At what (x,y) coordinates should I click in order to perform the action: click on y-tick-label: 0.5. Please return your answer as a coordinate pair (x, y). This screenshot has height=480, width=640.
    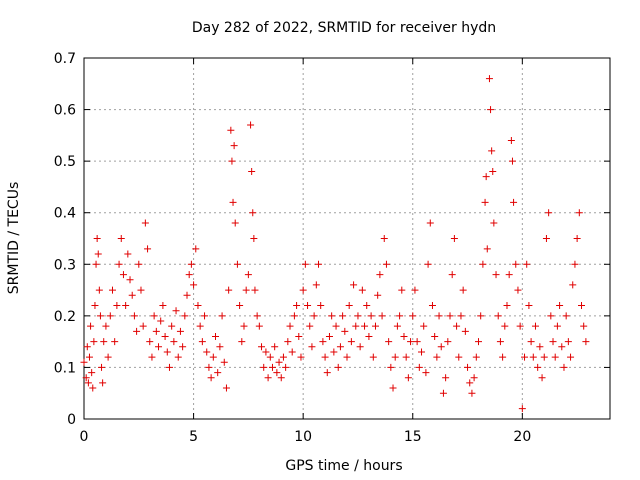
    Looking at the image, I should click on (65, 162).